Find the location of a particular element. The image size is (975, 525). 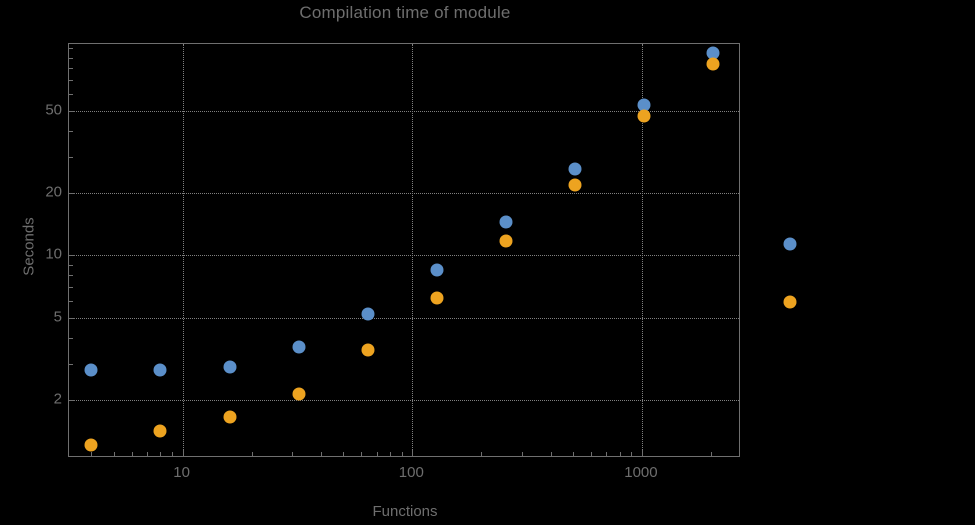

x-tick-label: 10 is located at coordinates (181, 472).